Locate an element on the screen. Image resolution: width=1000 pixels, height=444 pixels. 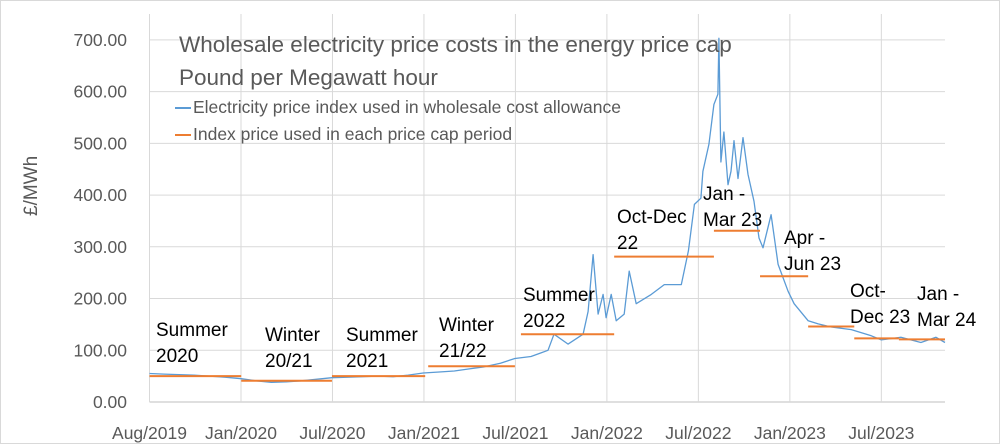
x-tick-label: Jul/2021 is located at coordinates (515, 433).